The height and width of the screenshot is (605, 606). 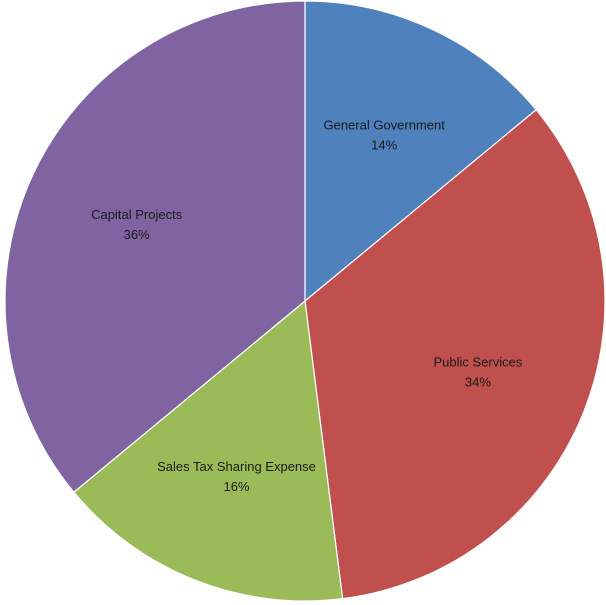 I want to click on slice-label-general-government: General Government, so click(x=384, y=125).